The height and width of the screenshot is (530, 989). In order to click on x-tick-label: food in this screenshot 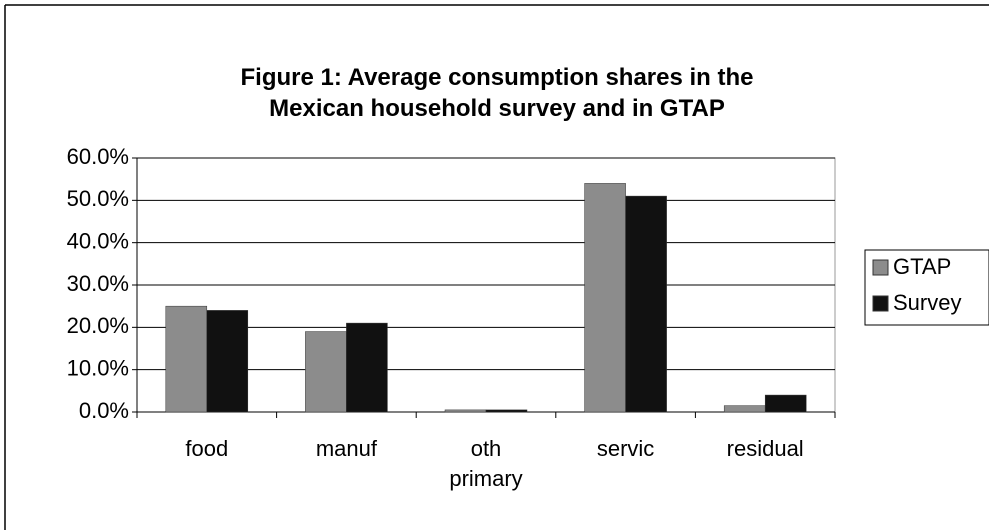, I will do `click(207, 448)`.